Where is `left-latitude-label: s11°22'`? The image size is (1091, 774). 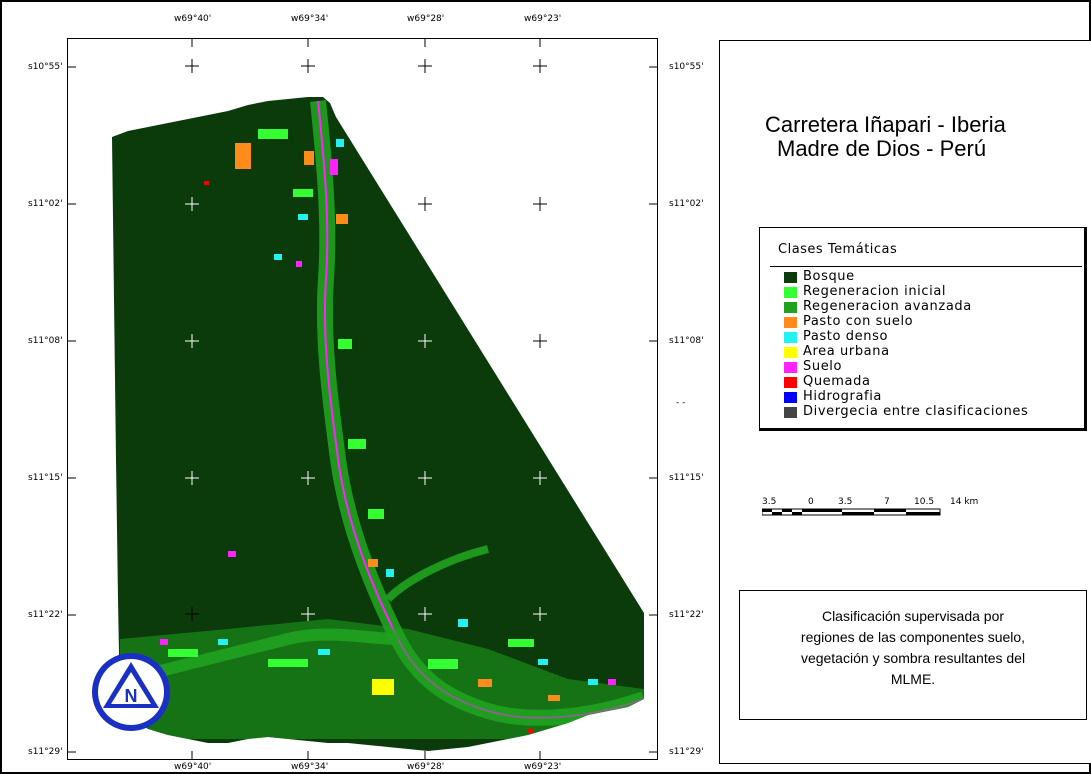
left-latitude-label: s11°22' is located at coordinates (45, 615).